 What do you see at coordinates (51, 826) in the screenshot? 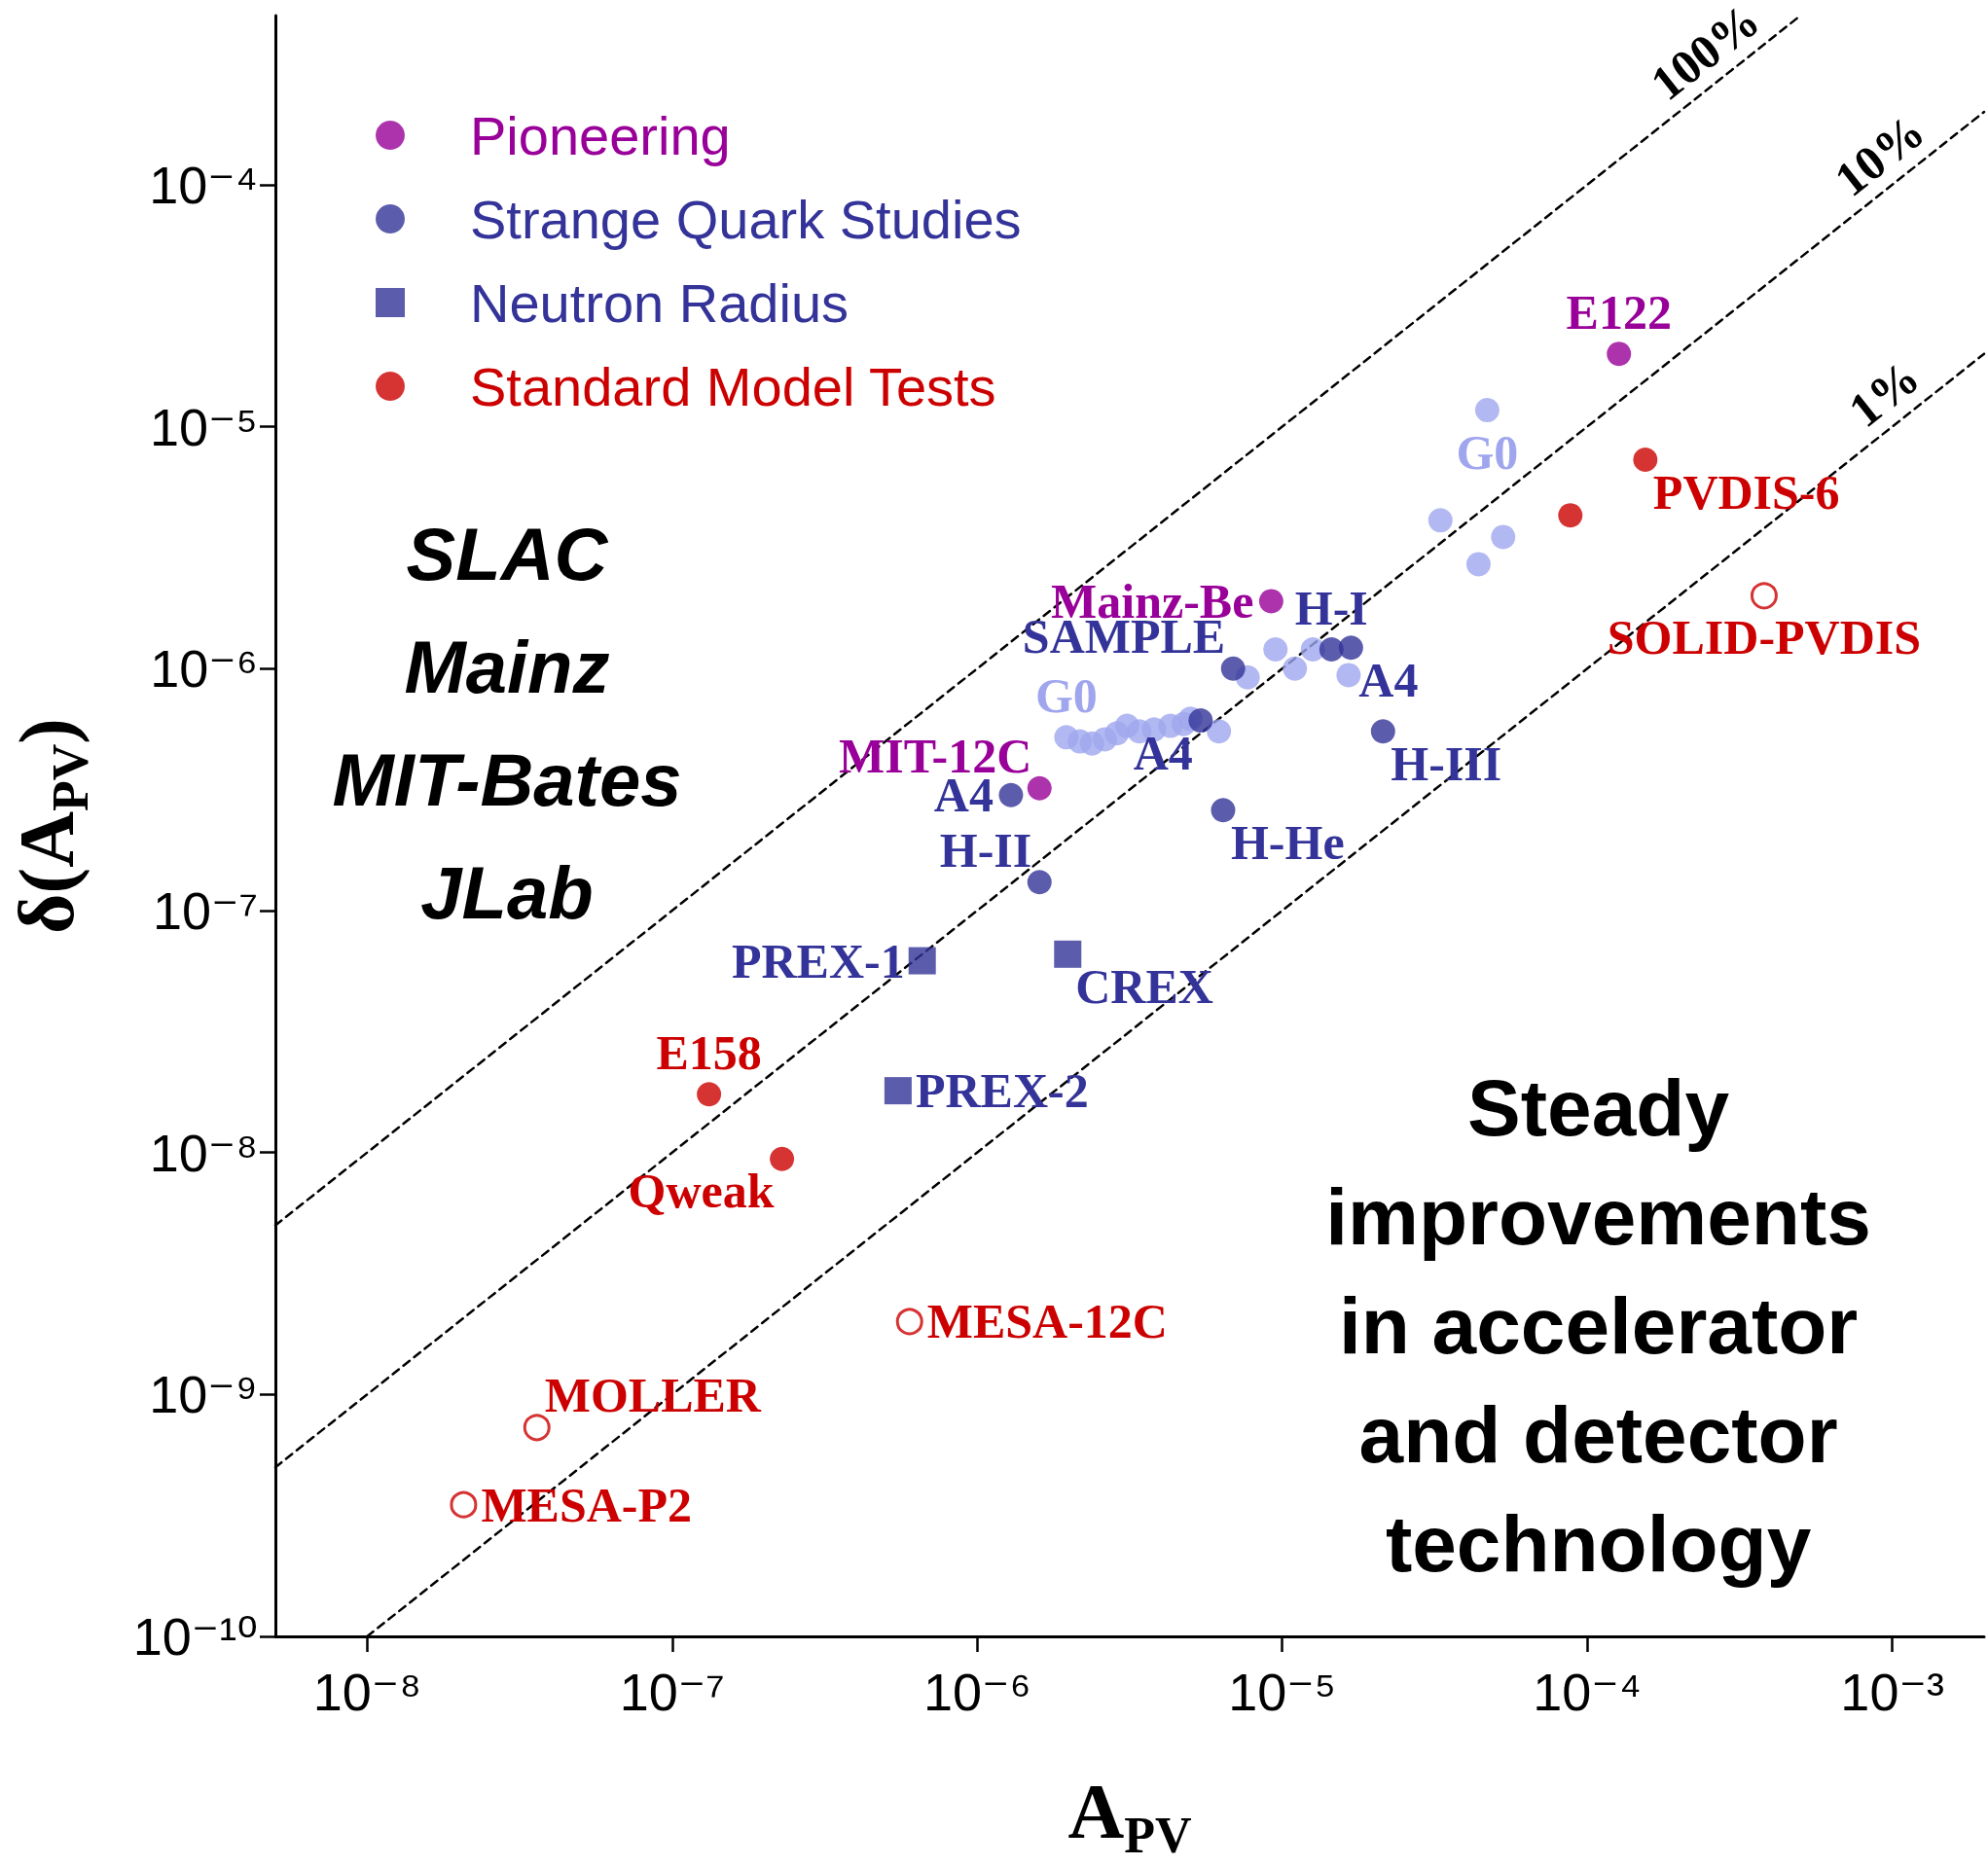
I see `y-axis-title: δ(APV)` at bounding box center [51, 826].